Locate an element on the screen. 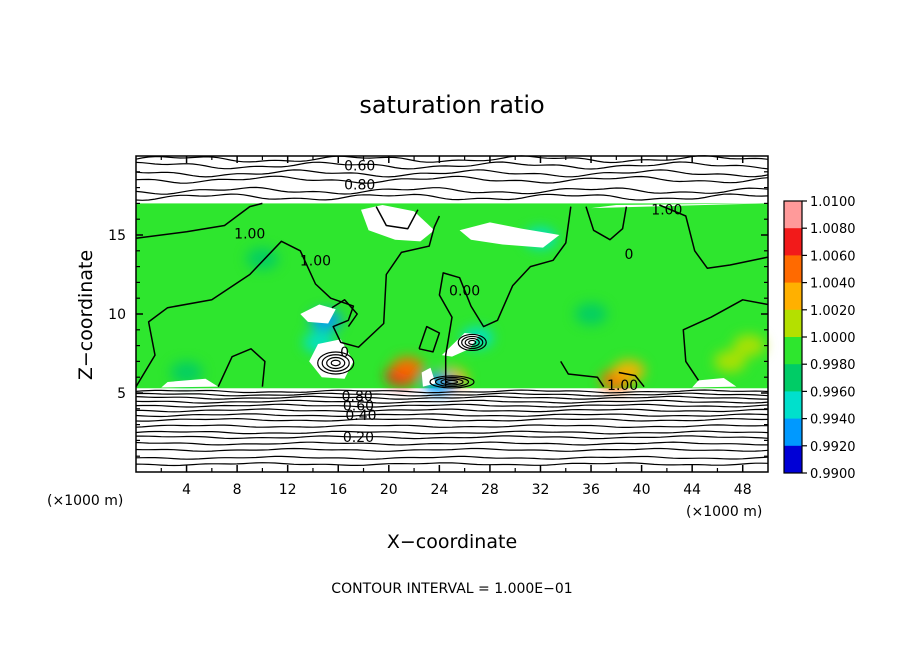 Image resolution: width=904 pixels, height=654 pixels. y-tick-label-2: 15 is located at coordinates (117, 236).